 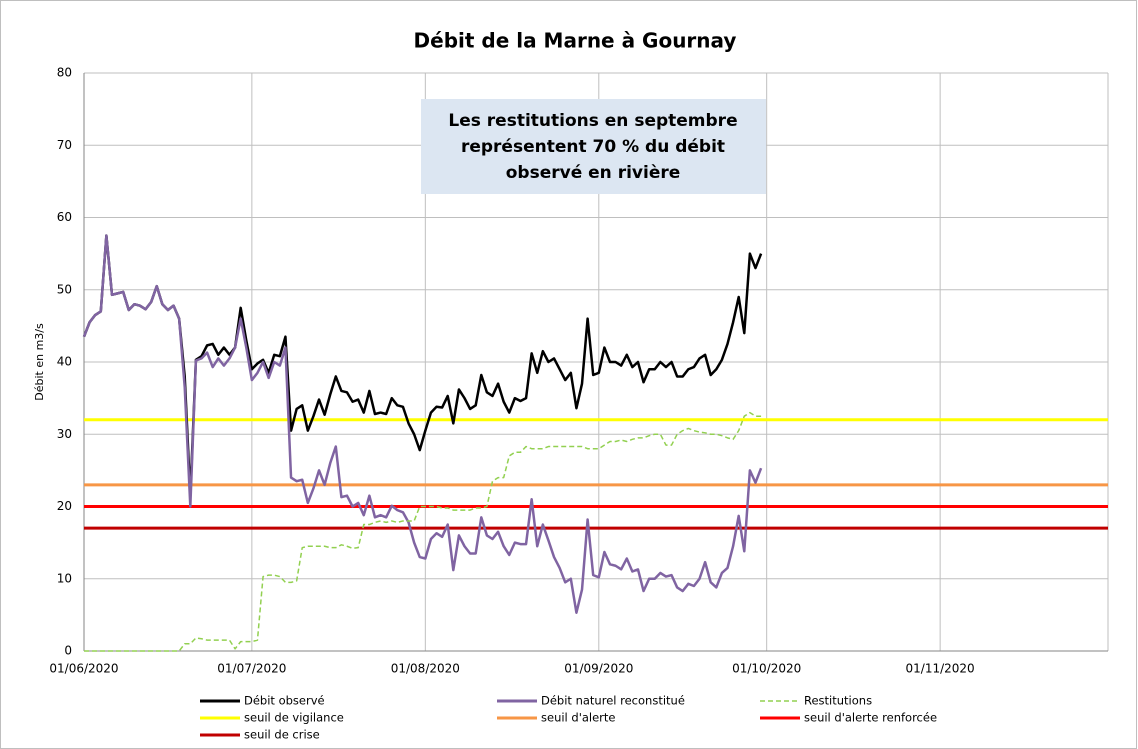 I want to click on y-axis-label: Débit en m3/s, so click(x=39, y=362).